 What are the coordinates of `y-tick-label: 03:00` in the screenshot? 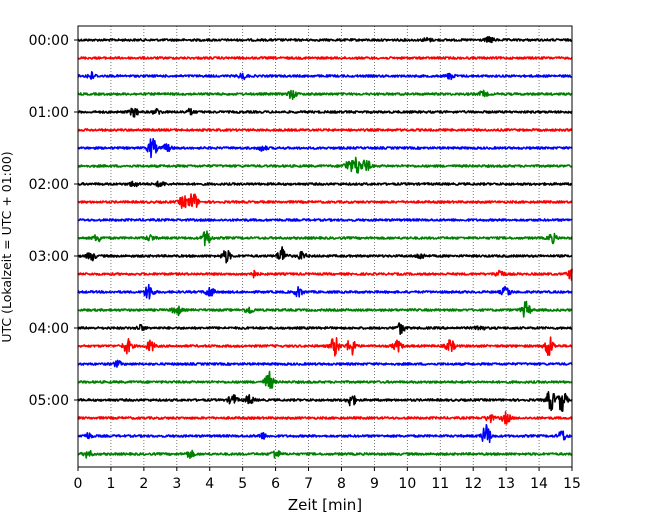 It's located at (49, 257).